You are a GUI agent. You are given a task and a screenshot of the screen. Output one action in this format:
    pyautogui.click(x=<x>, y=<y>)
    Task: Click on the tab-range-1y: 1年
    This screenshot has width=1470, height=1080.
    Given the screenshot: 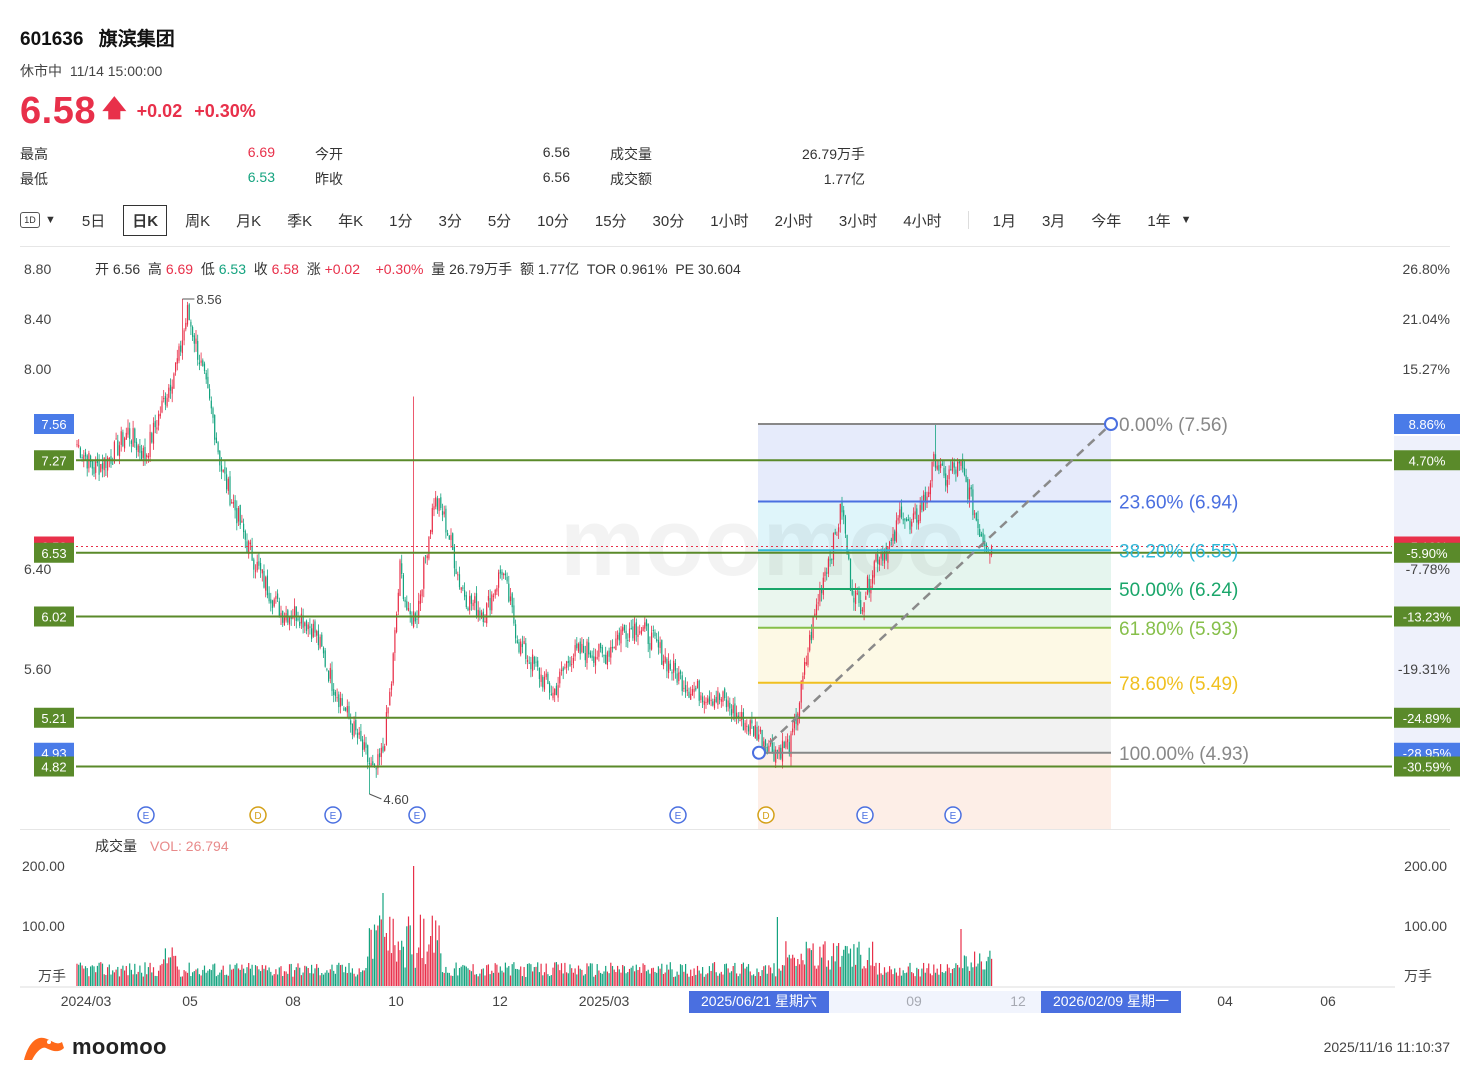 What is the action you would take?
    pyautogui.click(x=1159, y=221)
    